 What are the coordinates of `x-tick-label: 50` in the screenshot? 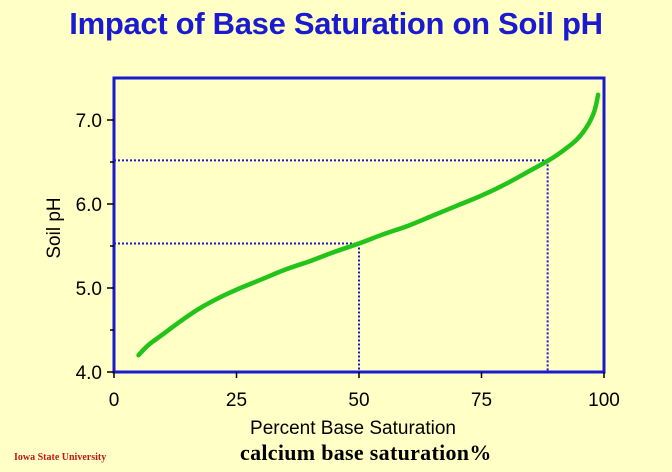 It's located at (358, 400).